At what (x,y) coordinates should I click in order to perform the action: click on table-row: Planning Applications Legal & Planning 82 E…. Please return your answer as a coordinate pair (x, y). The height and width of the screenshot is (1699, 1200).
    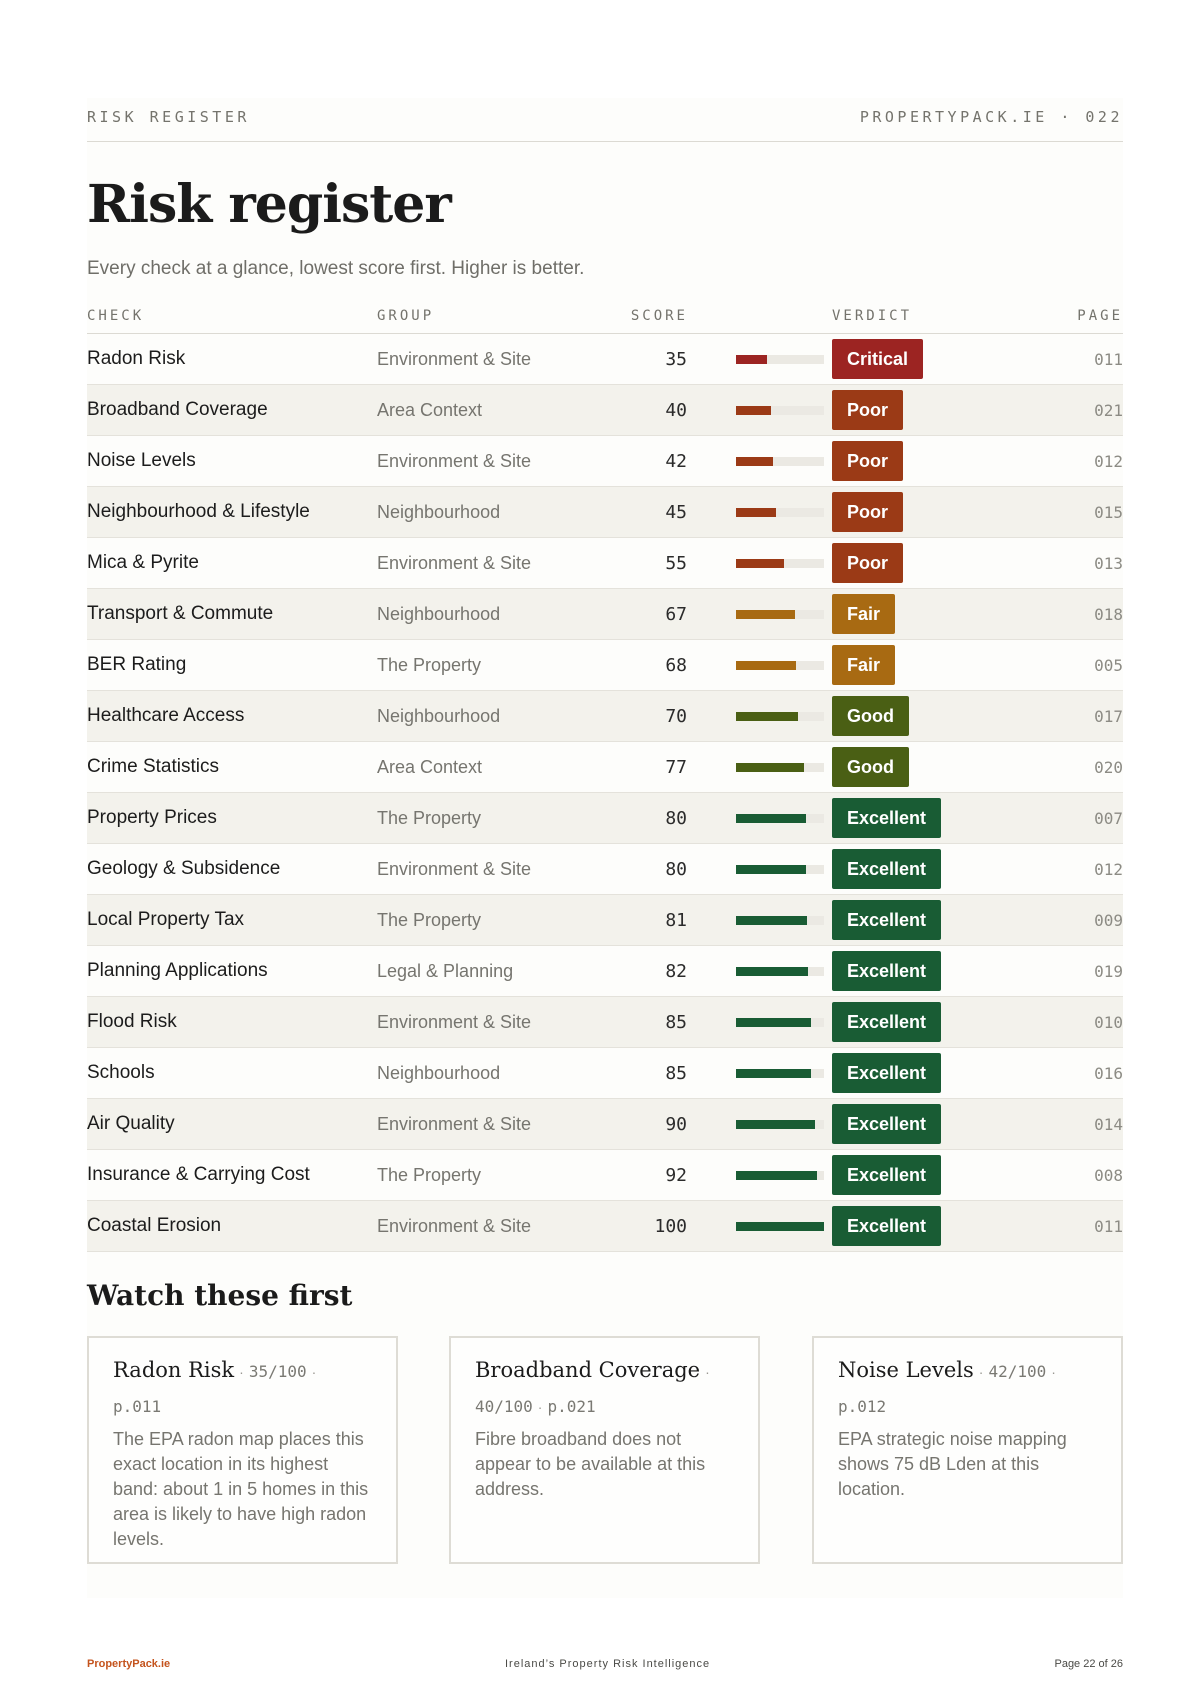
    Looking at the image, I should click on (605, 971).